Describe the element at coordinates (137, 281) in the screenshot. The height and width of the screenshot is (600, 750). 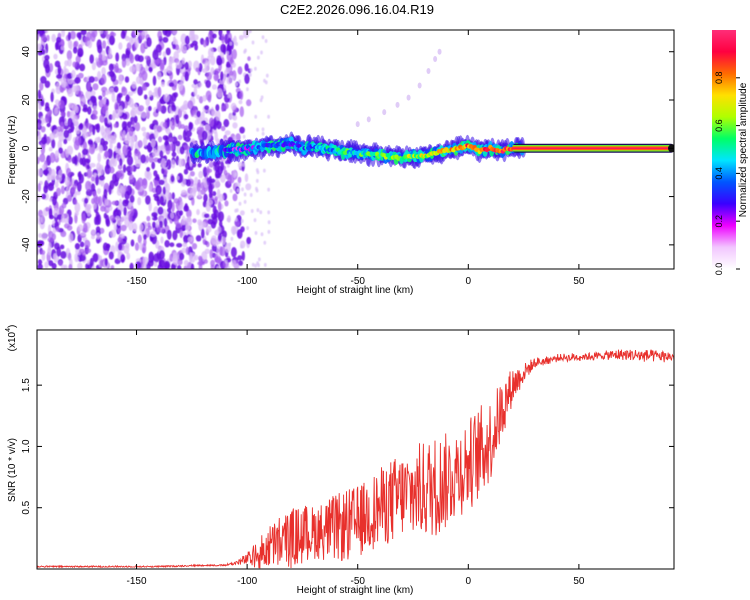
I see `x-tick-label: -150` at that location.